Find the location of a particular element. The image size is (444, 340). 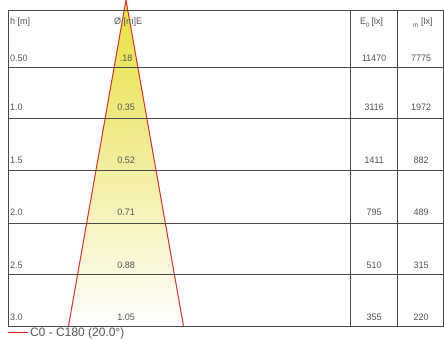

header-em-subscript: m is located at coordinates (415, 26).